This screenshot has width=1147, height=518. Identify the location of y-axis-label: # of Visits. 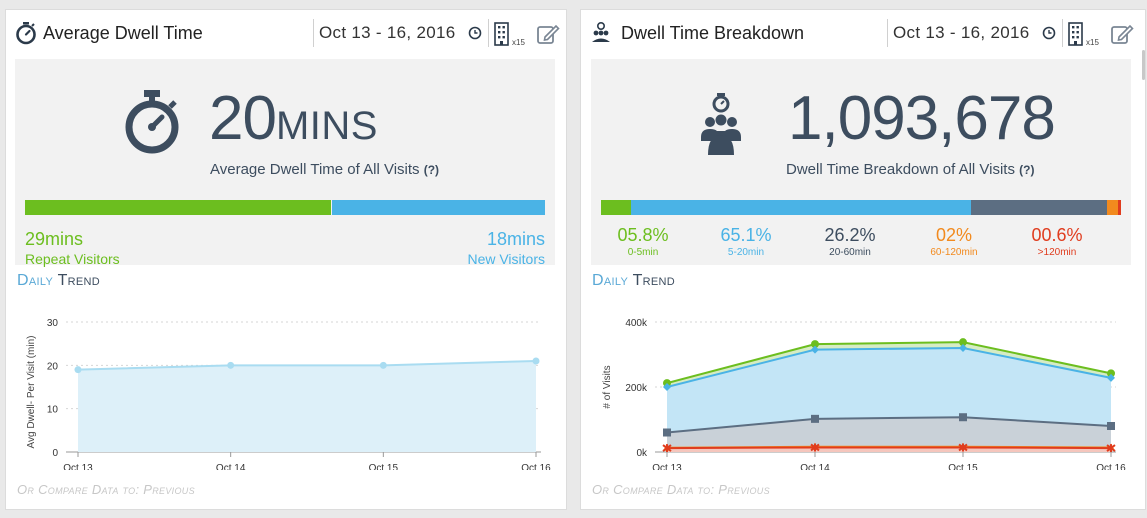
(607, 386).